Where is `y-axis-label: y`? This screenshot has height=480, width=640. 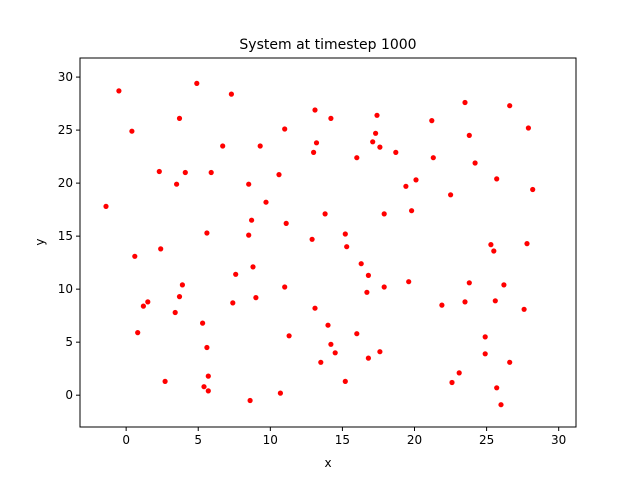
y-axis-label: y is located at coordinates (40, 241).